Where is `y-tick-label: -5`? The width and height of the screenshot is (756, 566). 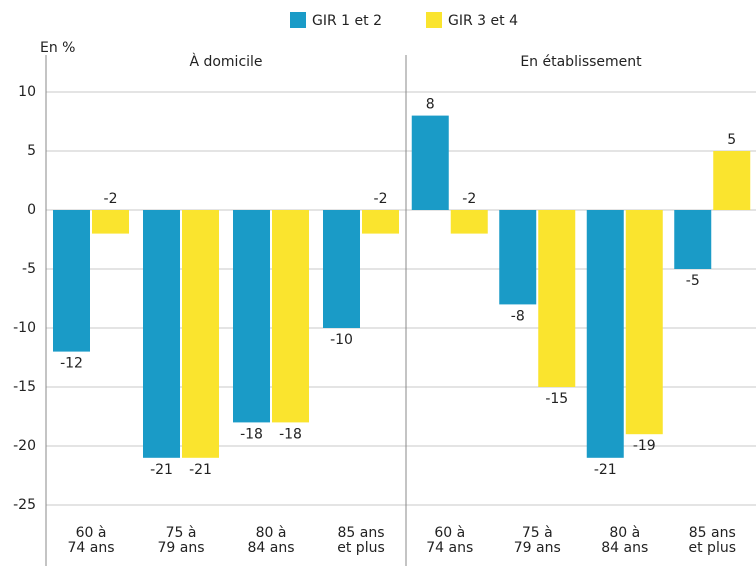
y-tick-label: -5 is located at coordinates (29, 269).